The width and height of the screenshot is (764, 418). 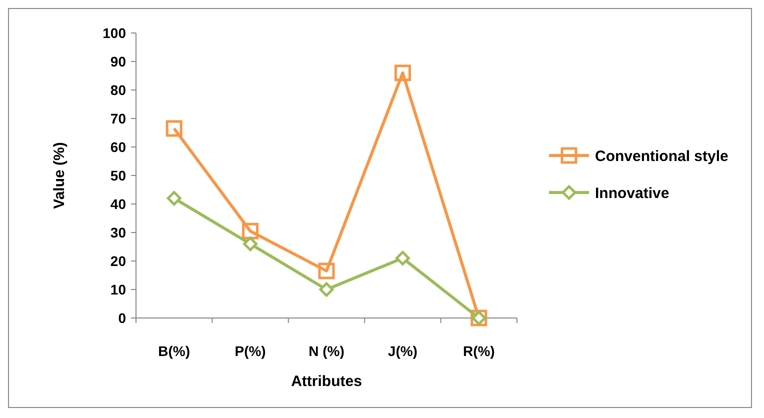 I want to click on y-tick-label: 100, so click(x=114, y=32).